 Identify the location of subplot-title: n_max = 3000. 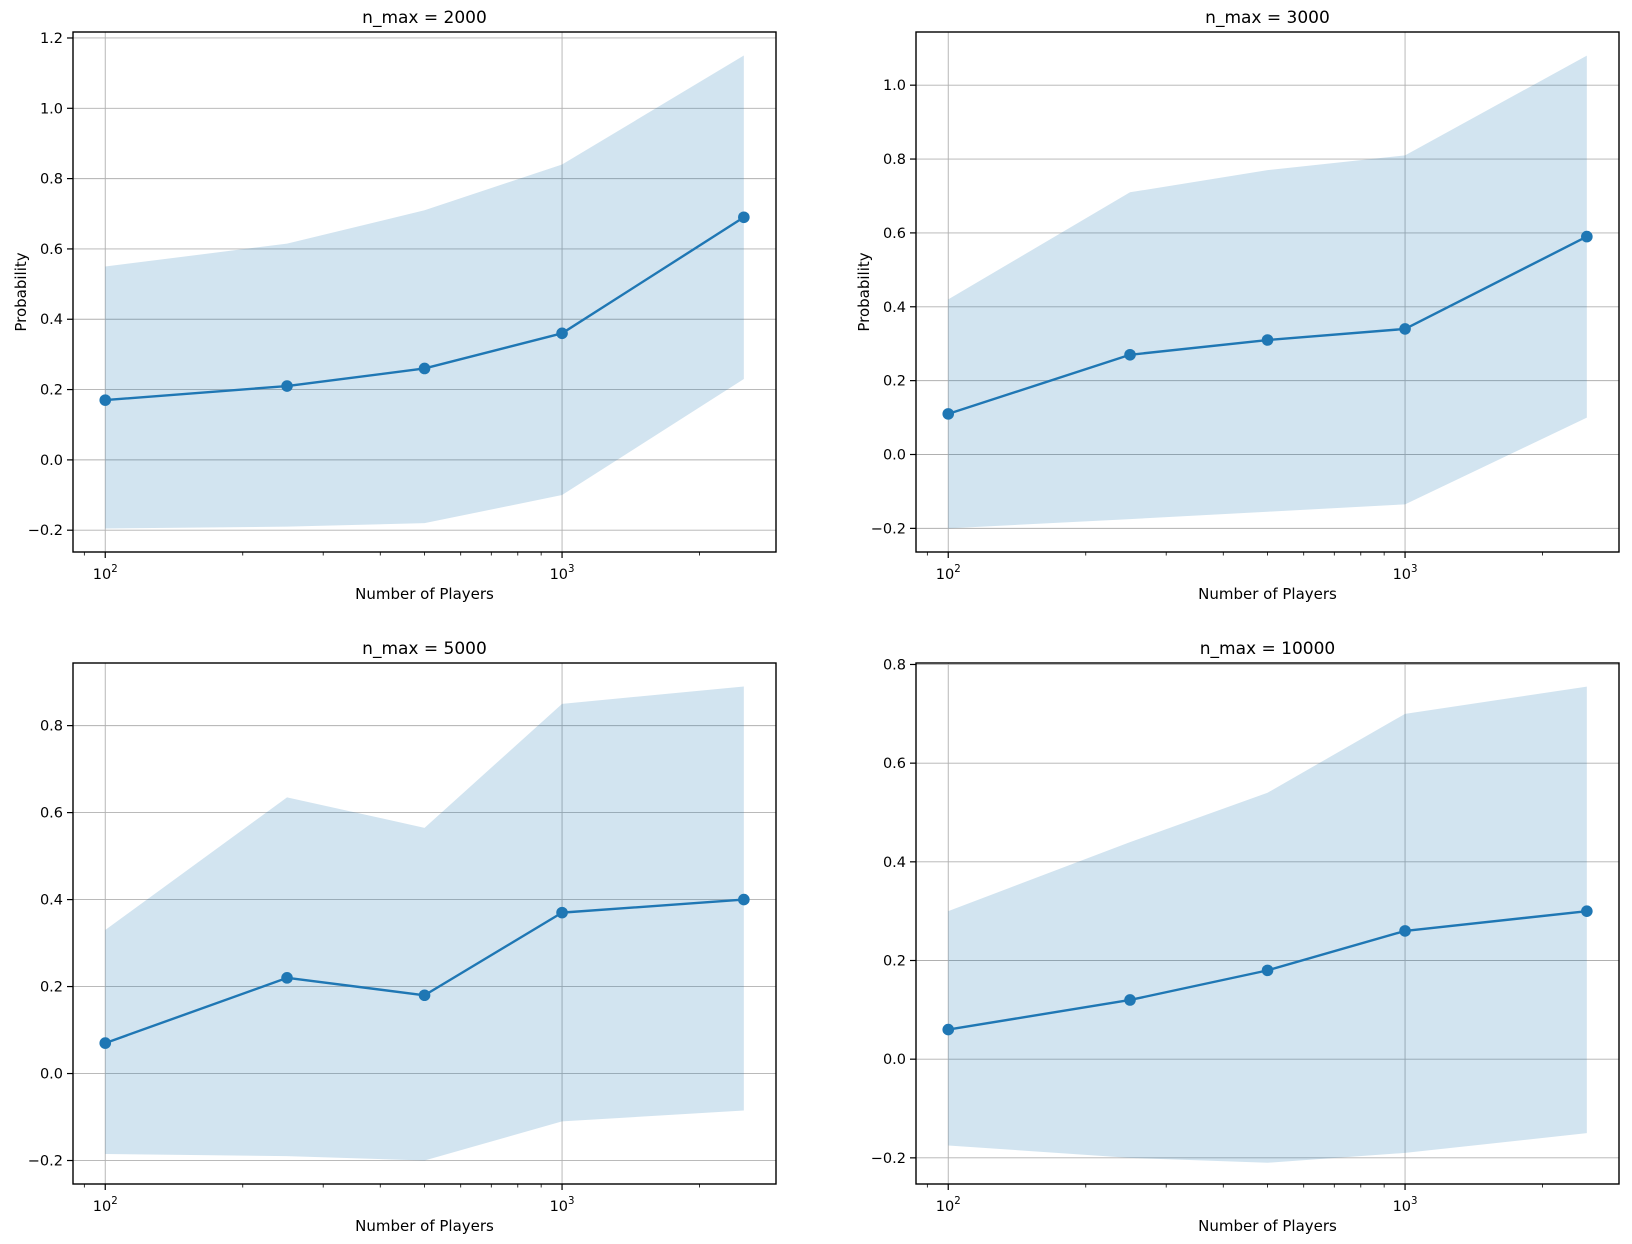
(1267, 18).